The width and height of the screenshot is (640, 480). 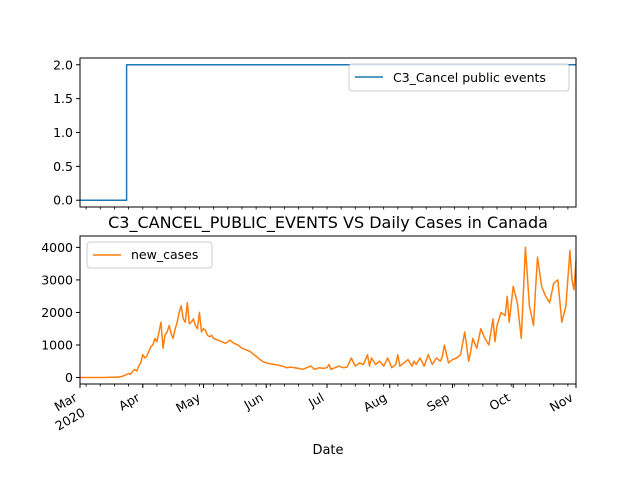 I want to click on x-tick-label: May, so click(x=188, y=402).